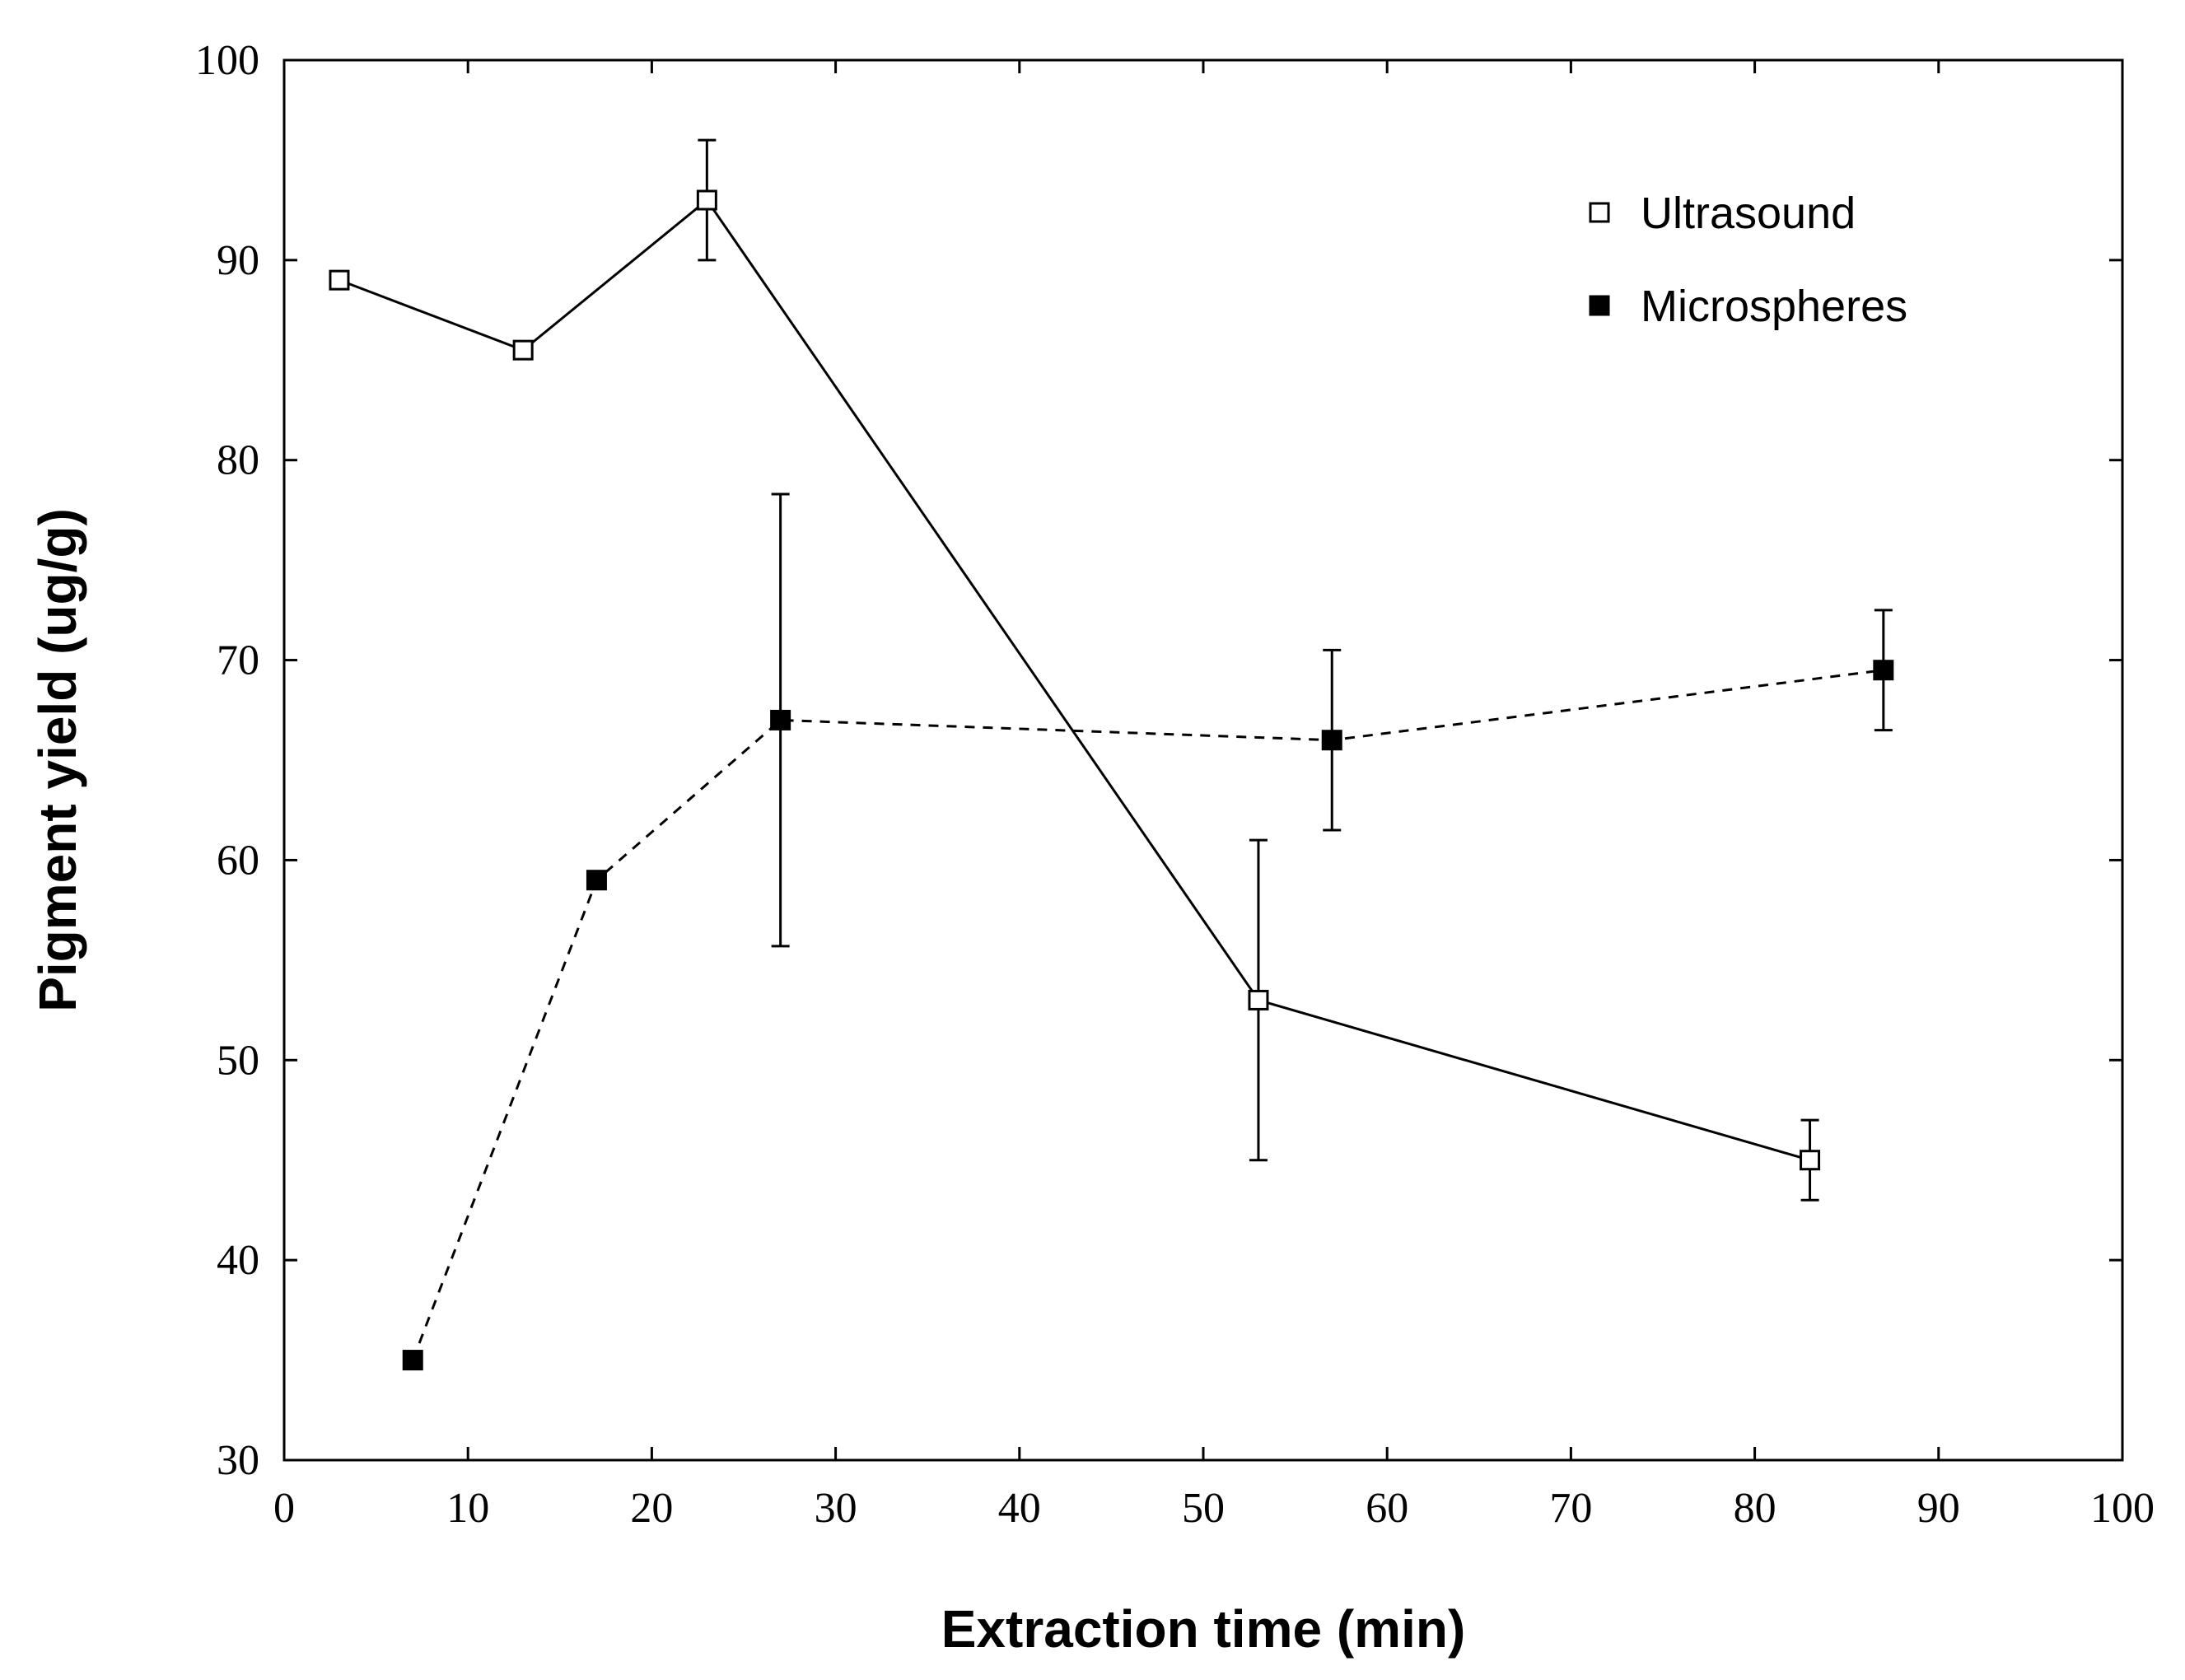 The width and height of the screenshot is (2185, 1680). Describe the element at coordinates (238, 460) in the screenshot. I see `y-tick-label: 80` at that location.